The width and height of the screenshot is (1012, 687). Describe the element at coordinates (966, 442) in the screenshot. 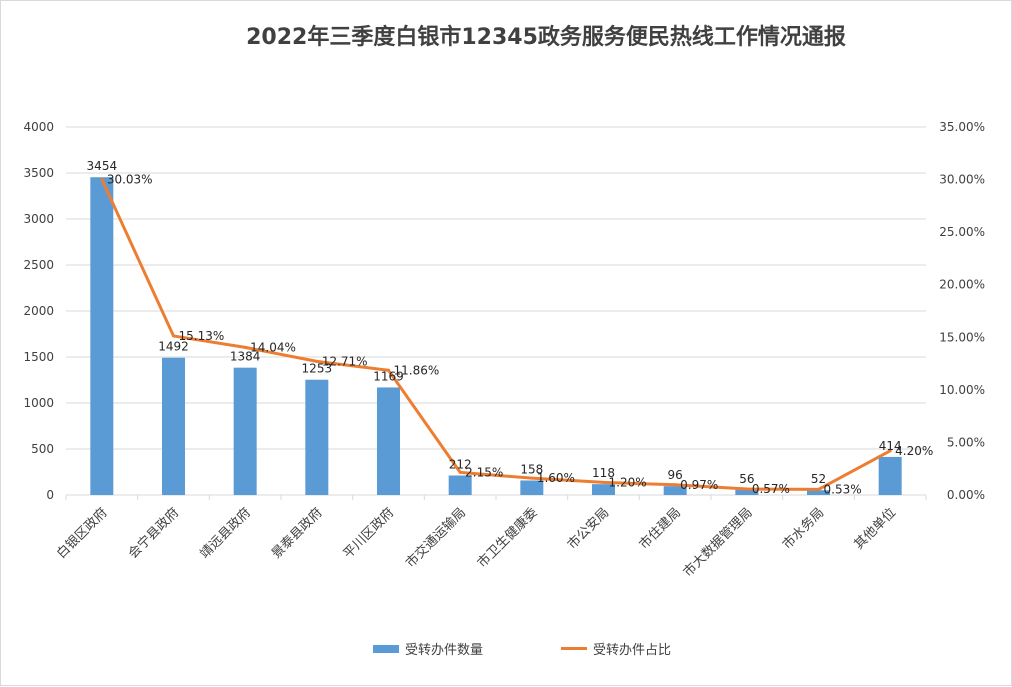

I see `y-right-tick-label: 5.00%` at that location.